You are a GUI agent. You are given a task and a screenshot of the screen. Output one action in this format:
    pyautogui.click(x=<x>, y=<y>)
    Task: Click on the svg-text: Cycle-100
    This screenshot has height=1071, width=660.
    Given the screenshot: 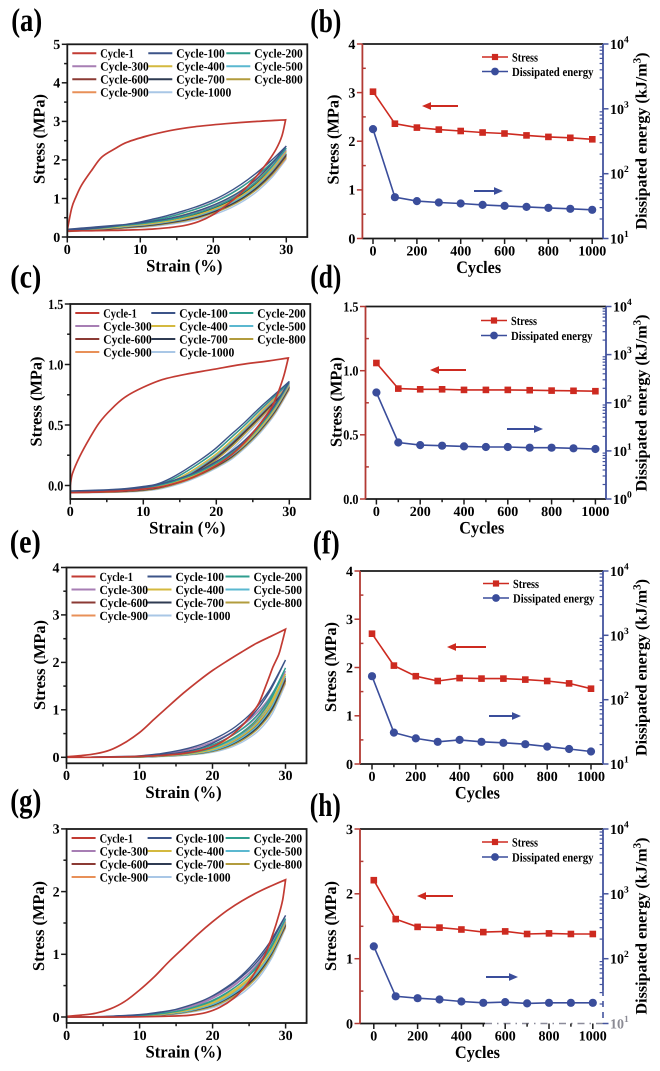 What is the action you would take?
    pyautogui.click(x=200, y=54)
    